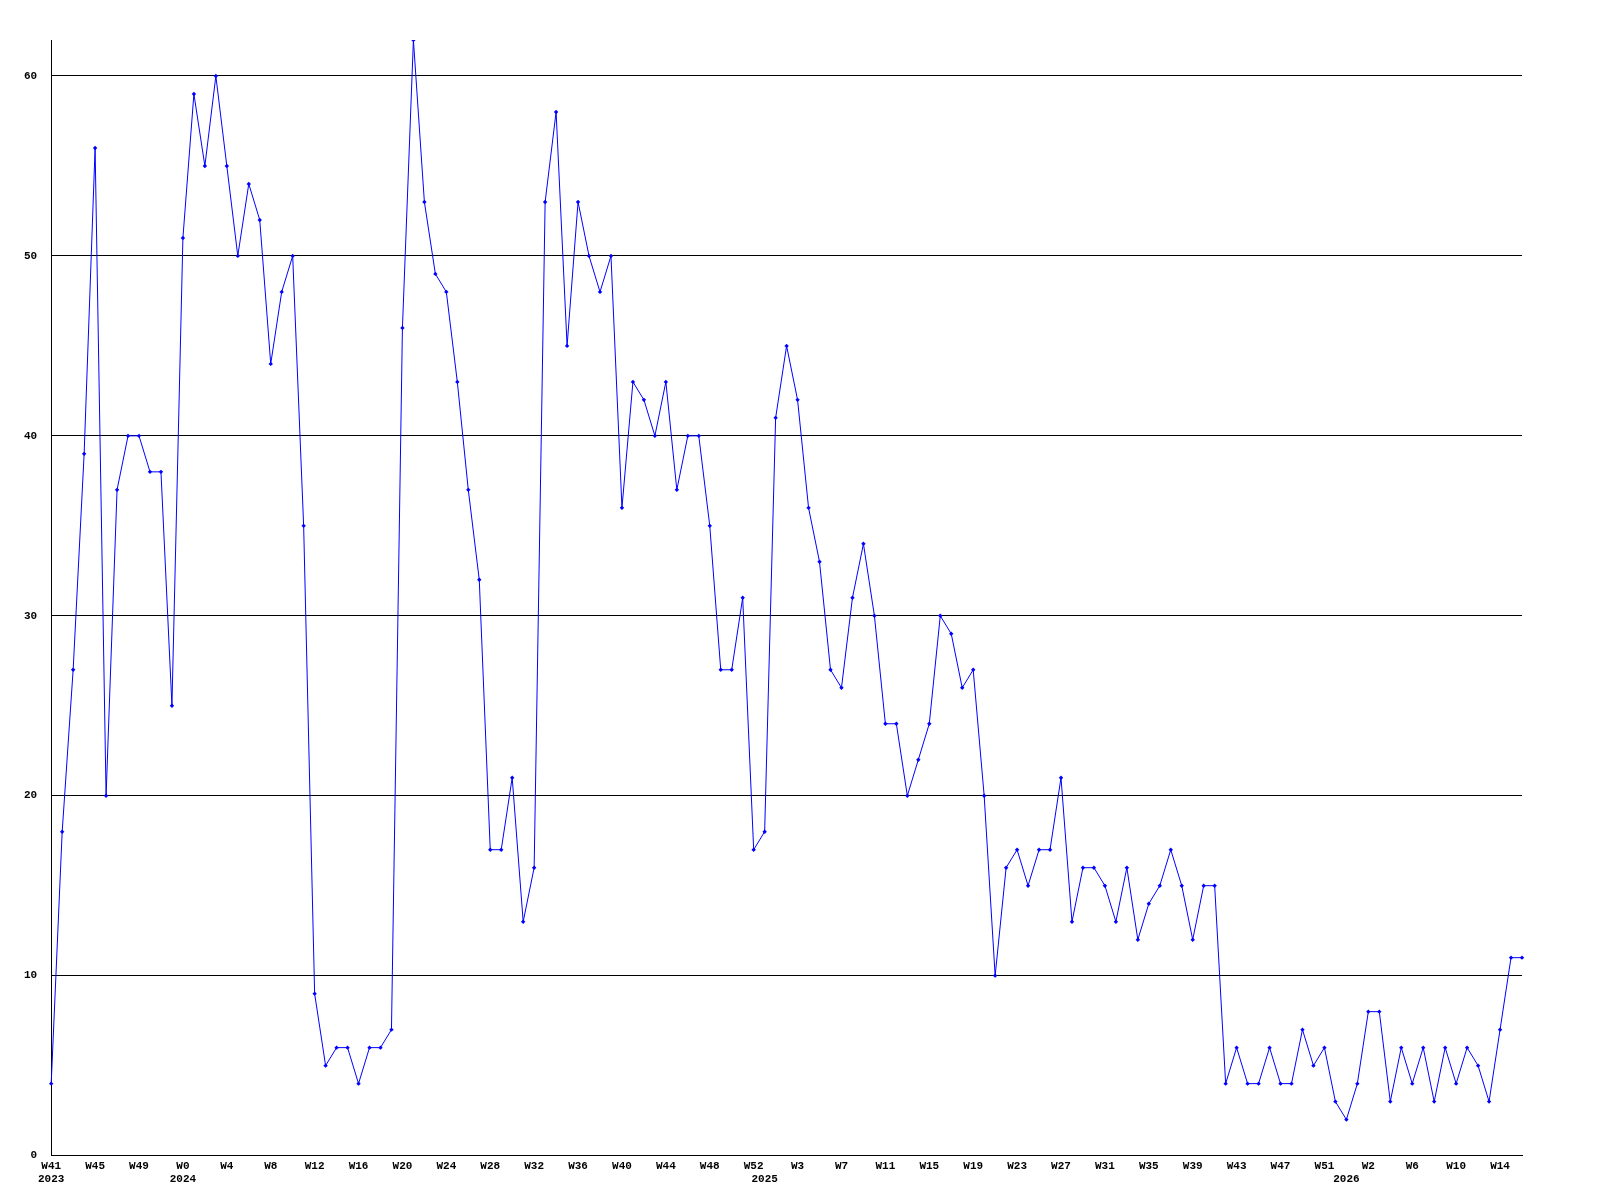  What do you see at coordinates (1017, 1165) in the screenshot?
I see `x-tick-label: W23` at bounding box center [1017, 1165].